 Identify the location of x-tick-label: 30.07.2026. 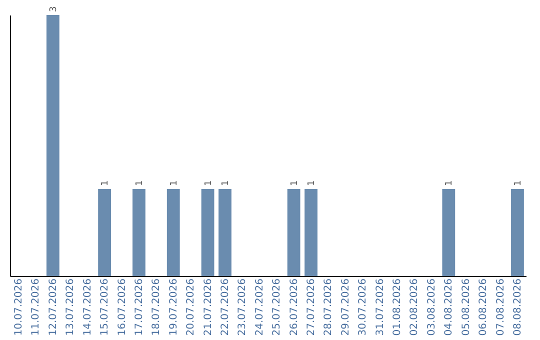
(363, 307).